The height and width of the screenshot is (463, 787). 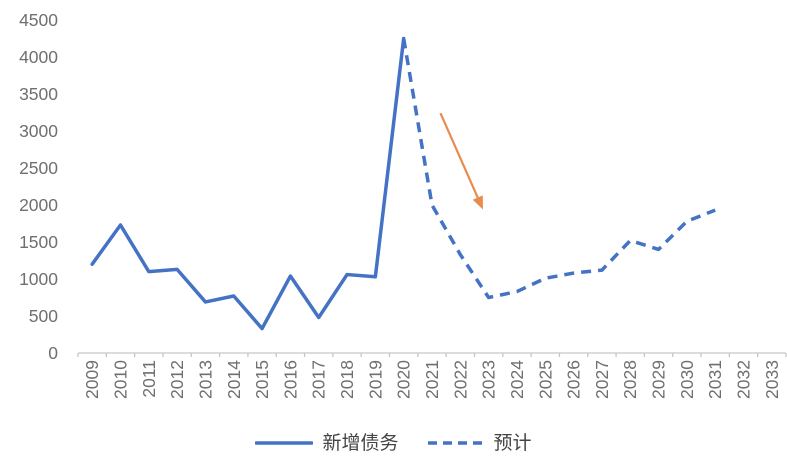 I want to click on x-axis-label: 2028, so click(x=630, y=379).